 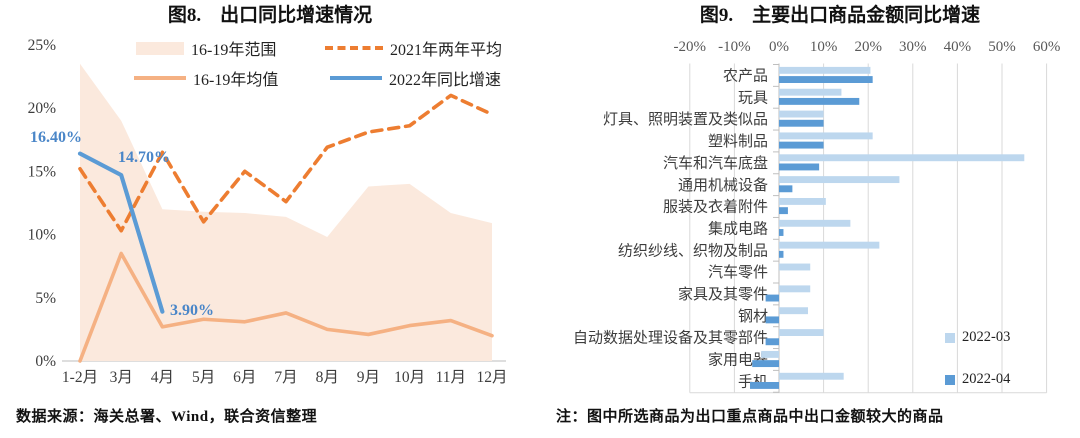 What do you see at coordinates (690, 47) in the screenshot?
I see `x-tick-label: -20%` at bounding box center [690, 47].